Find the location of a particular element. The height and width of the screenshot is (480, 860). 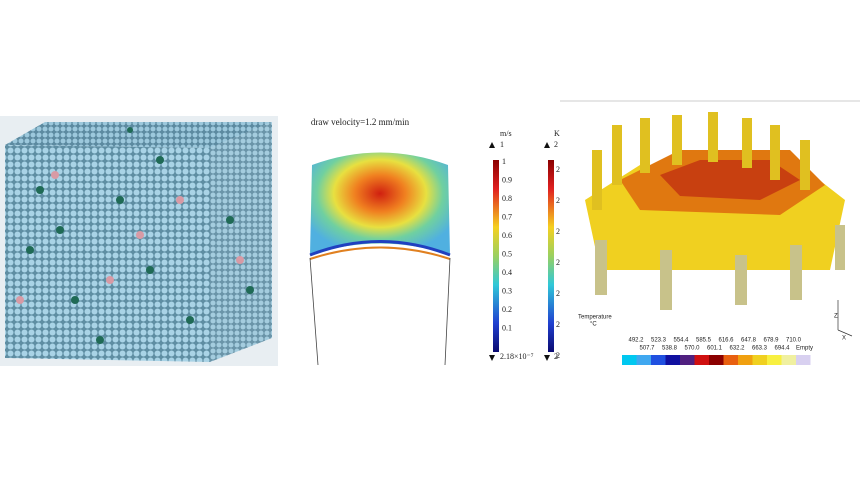

flow-field is located at coordinates (380, 203).